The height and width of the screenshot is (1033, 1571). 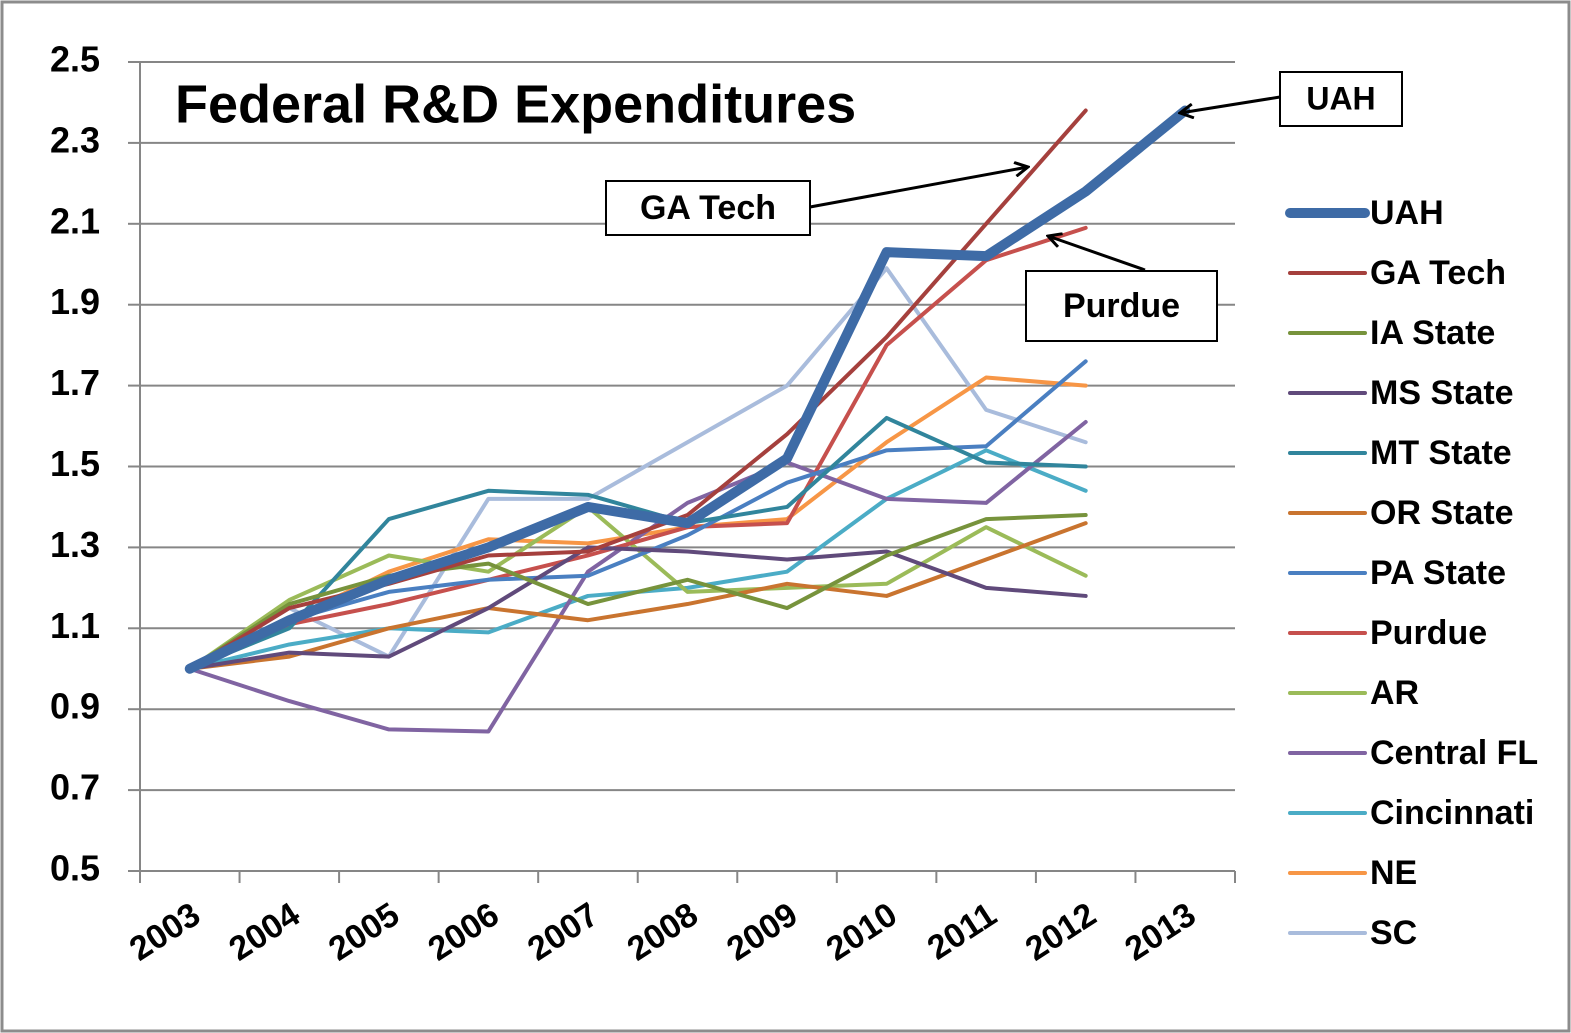 What do you see at coordinates (75, 463) in the screenshot?
I see `y-tick-label: 1.5` at bounding box center [75, 463].